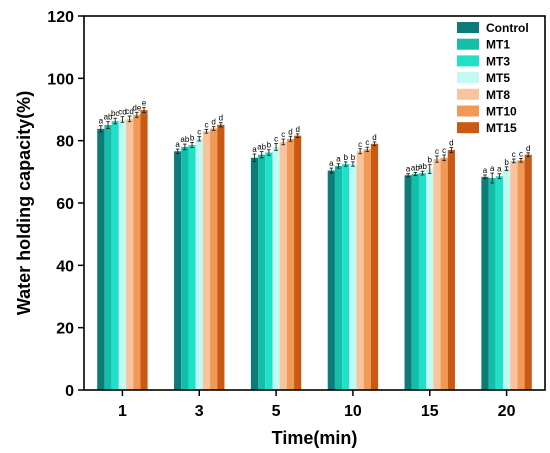 This screenshot has width=550, height=453. What do you see at coordinates (276, 411) in the screenshot?
I see `x-tick-label: 5` at bounding box center [276, 411].